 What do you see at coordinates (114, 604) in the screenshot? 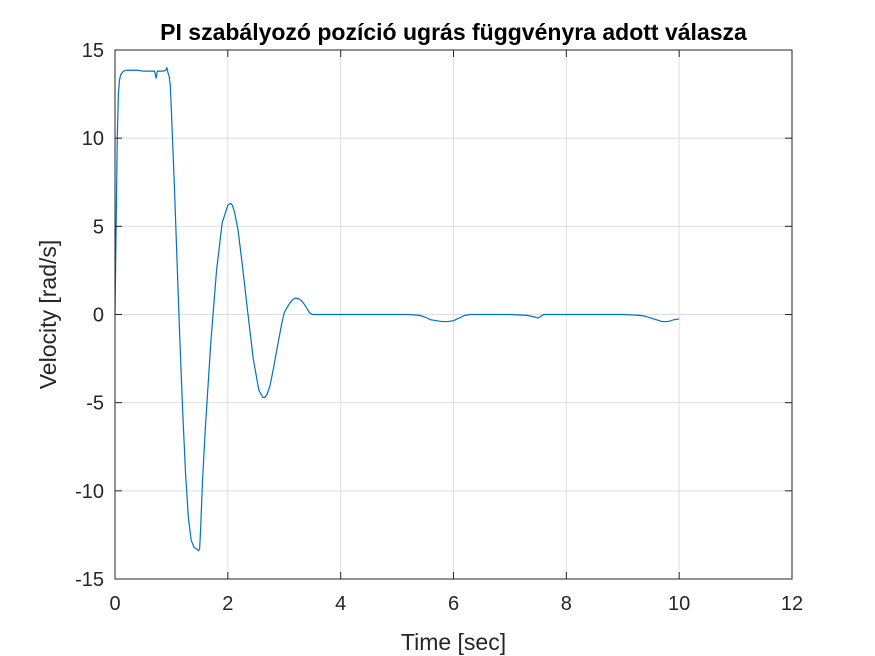
I see `x-tick-label: 0` at bounding box center [114, 604].